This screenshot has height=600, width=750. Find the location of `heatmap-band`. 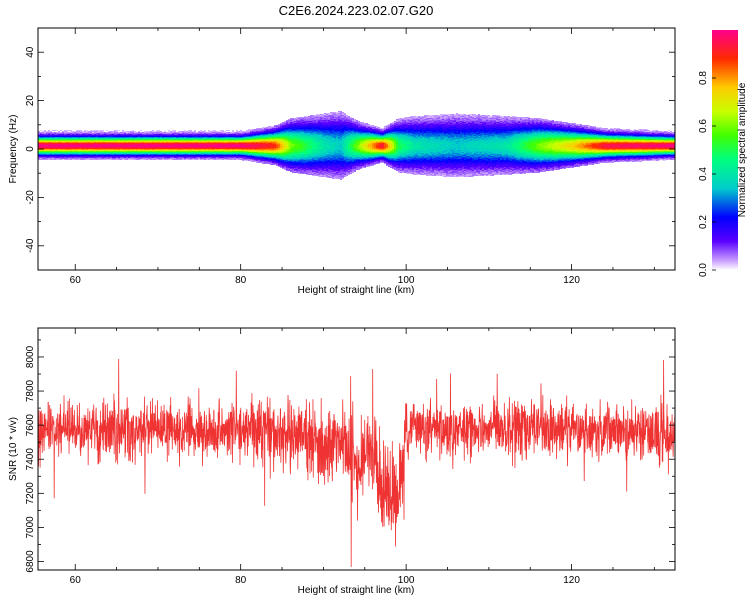

heatmap-band is located at coordinates (356, 145).